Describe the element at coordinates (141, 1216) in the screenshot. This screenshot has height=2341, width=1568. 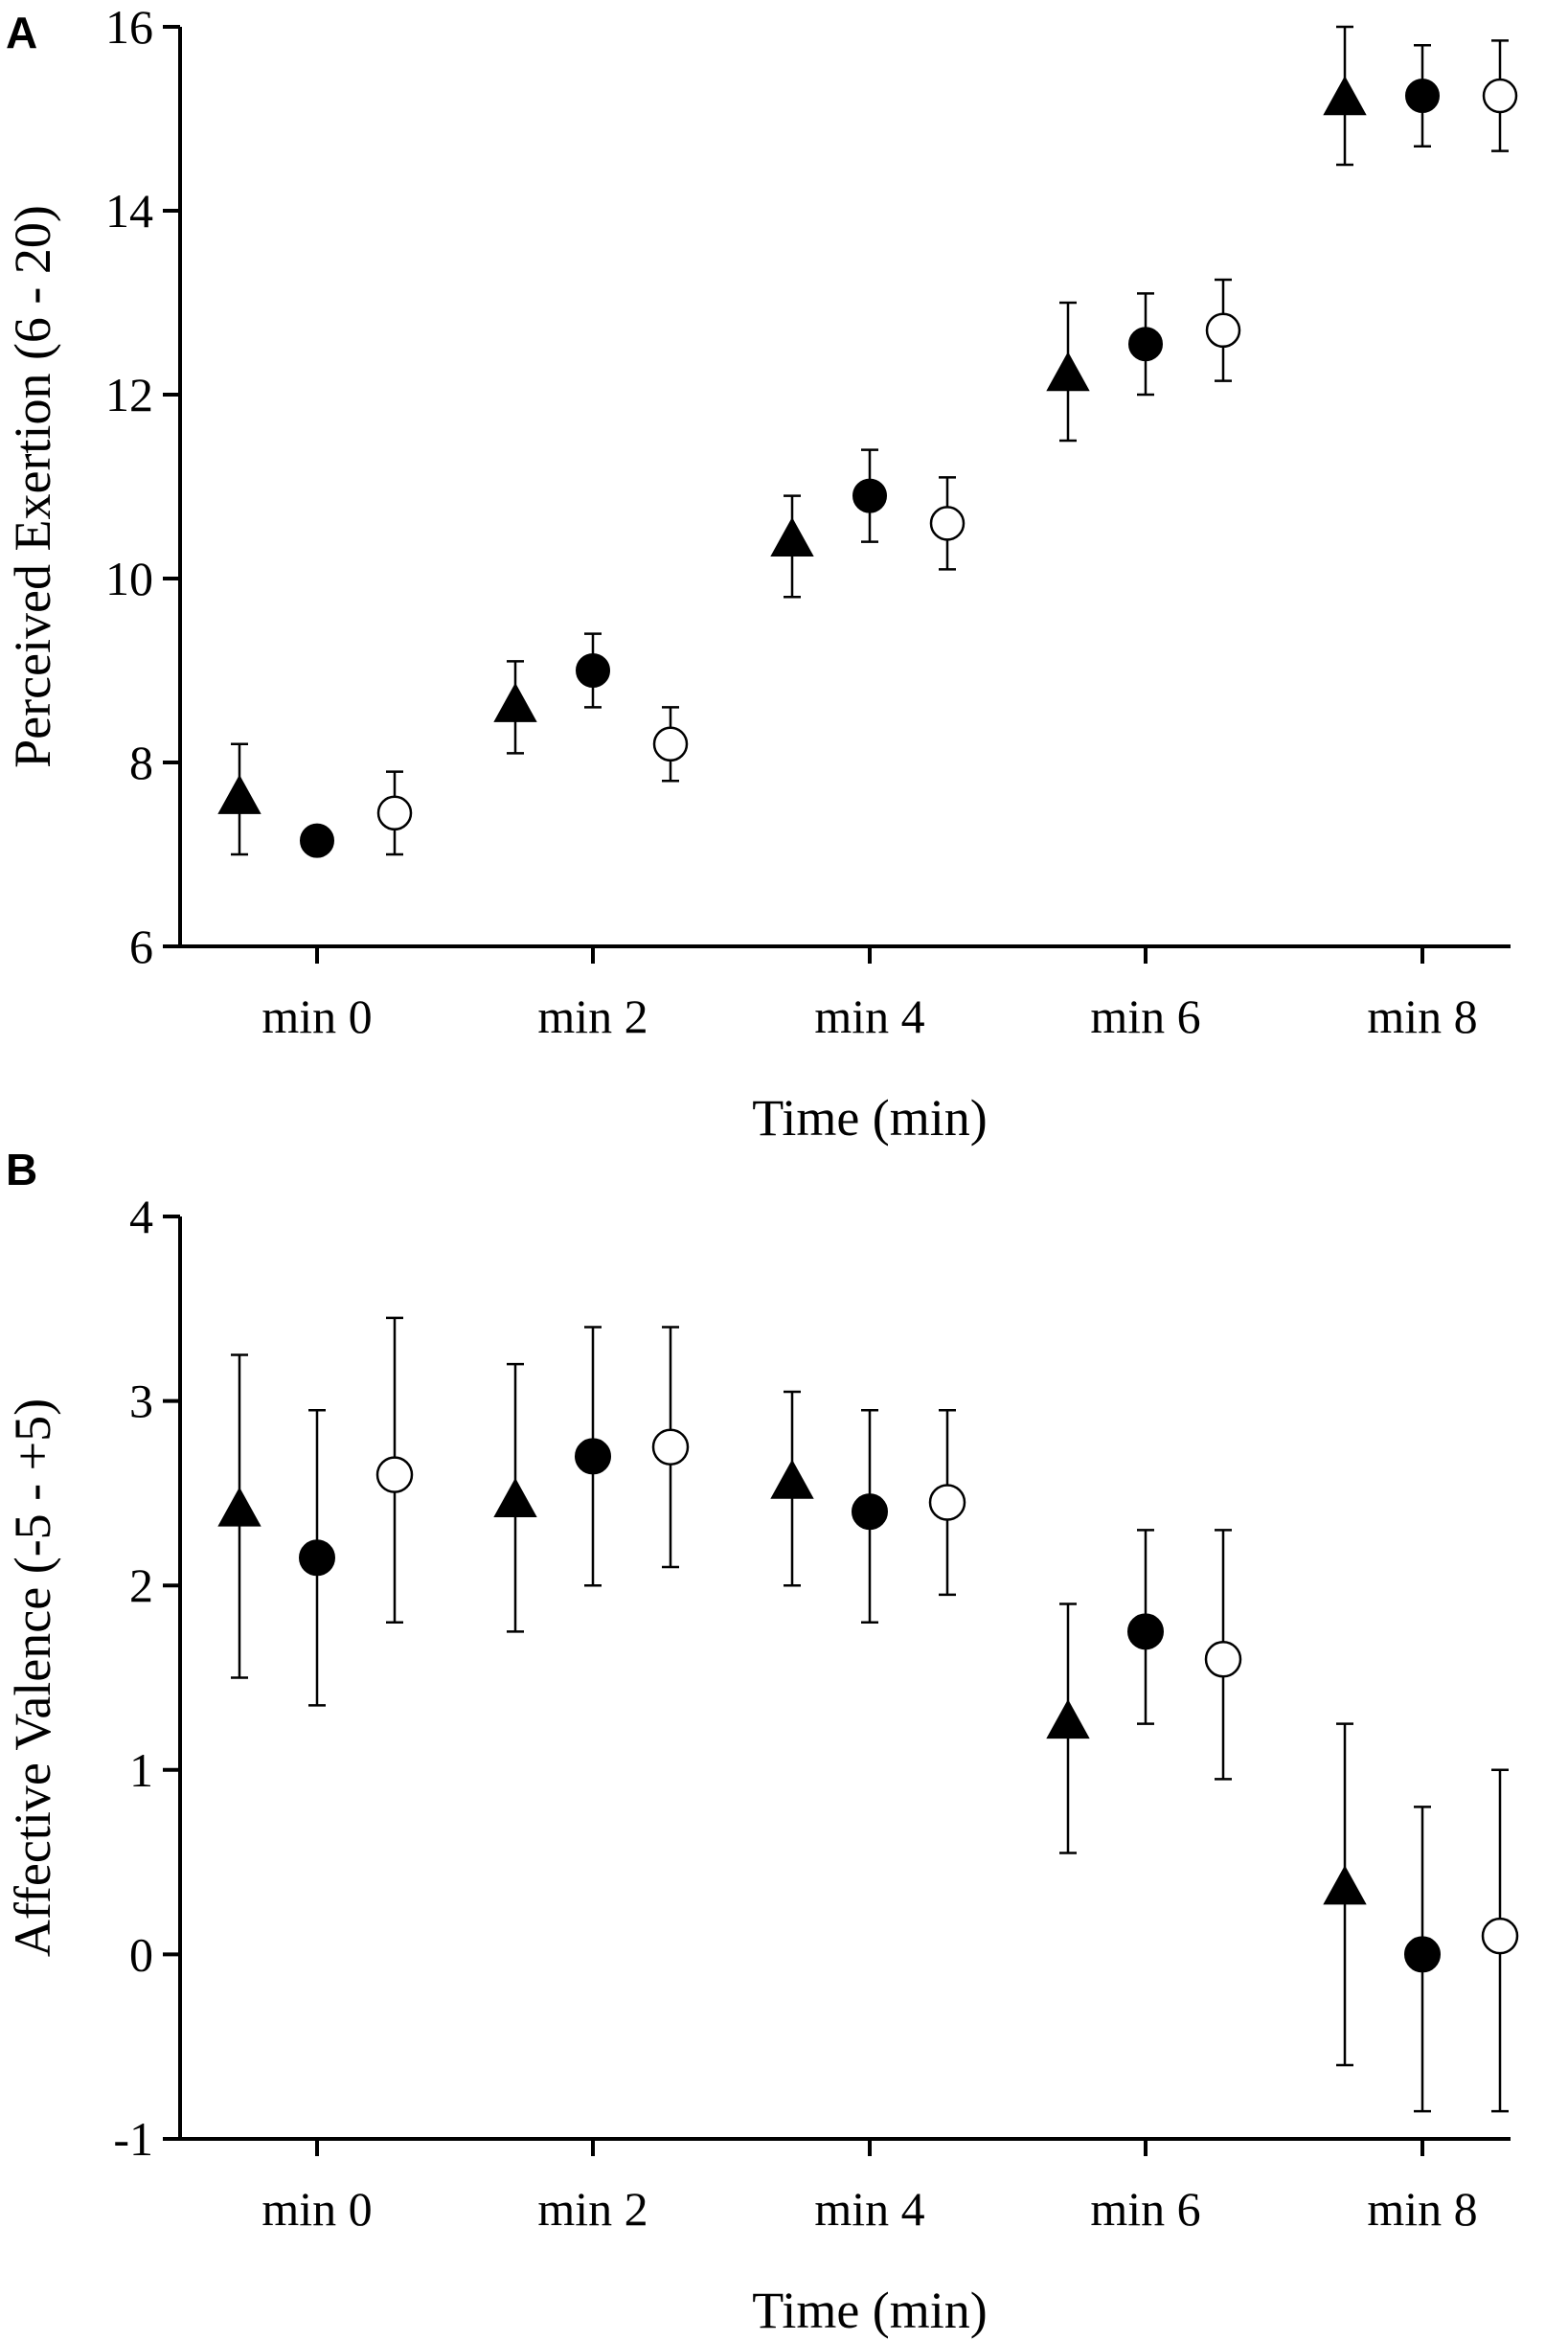
I see `y-tick-label: 4` at that location.